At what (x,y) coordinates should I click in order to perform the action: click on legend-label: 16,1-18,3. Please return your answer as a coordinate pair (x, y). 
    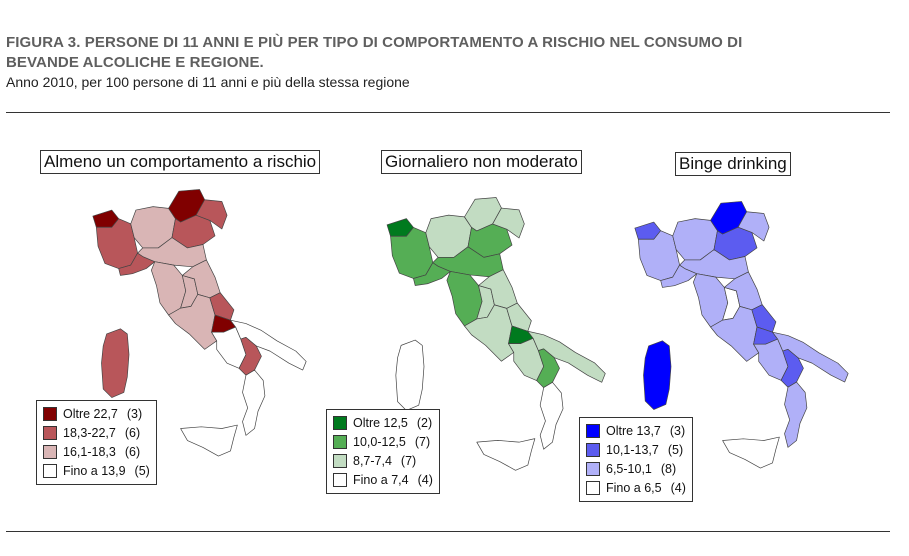
    Looking at the image, I should click on (89, 451).